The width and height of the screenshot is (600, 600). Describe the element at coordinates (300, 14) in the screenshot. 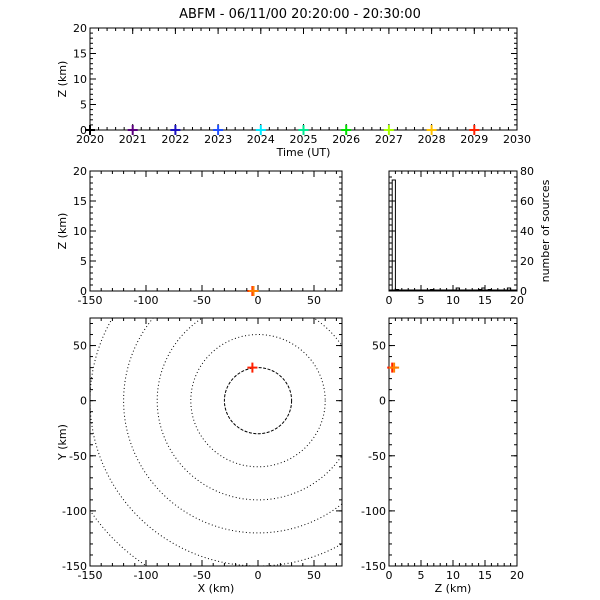

I see `figure-title: ABFM - 06/11/00 20:20:00 - 20:30:00` at that location.